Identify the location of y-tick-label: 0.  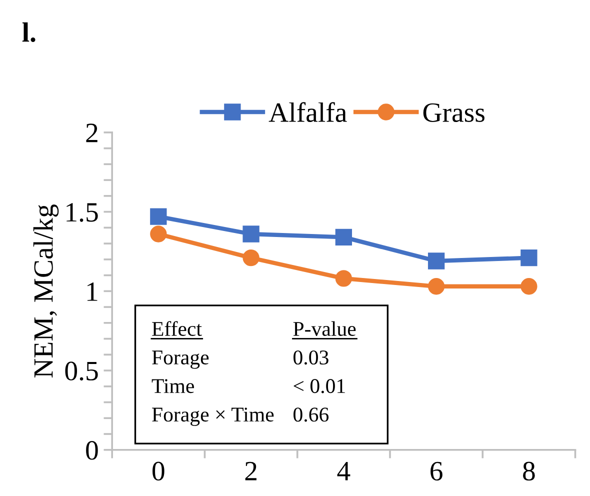
(92, 450).